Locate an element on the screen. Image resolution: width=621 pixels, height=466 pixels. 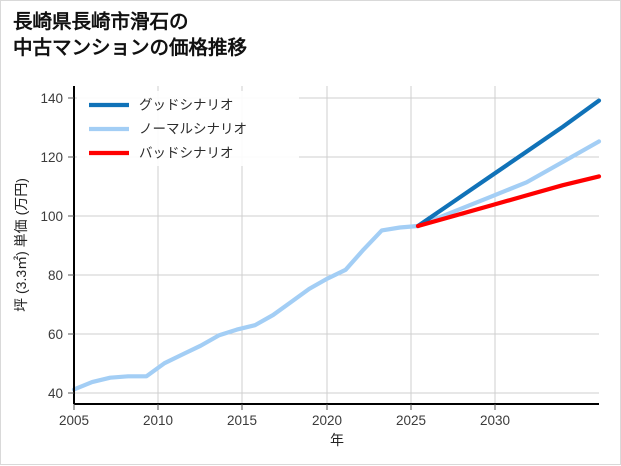
tick-label-x-2030: 2030 is located at coordinates (495, 420).